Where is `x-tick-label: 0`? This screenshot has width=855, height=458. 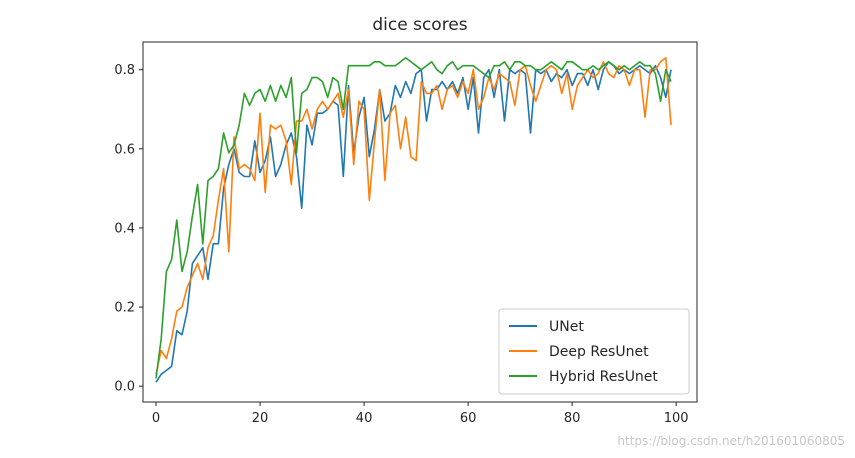
x-tick-label: 0 is located at coordinates (156, 418).